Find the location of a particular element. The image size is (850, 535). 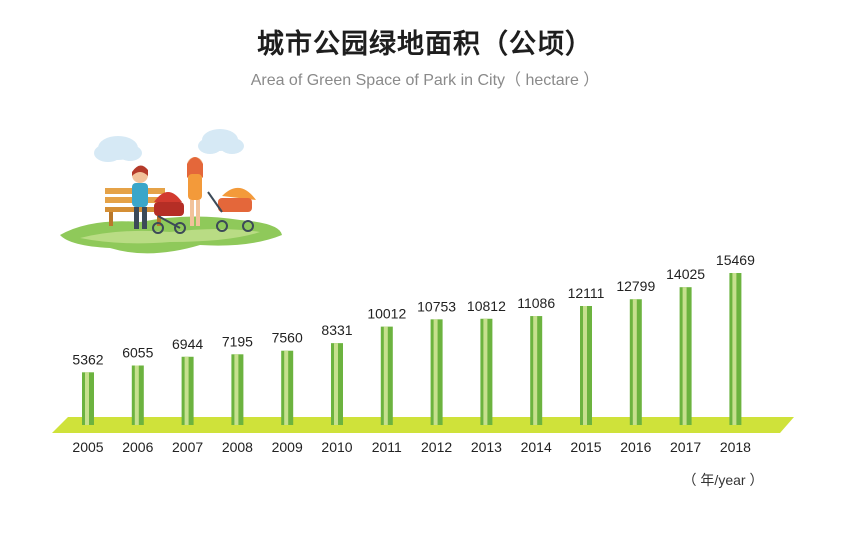

x-axis-unit-label: （ 年/year ） is located at coordinates (723, 480).